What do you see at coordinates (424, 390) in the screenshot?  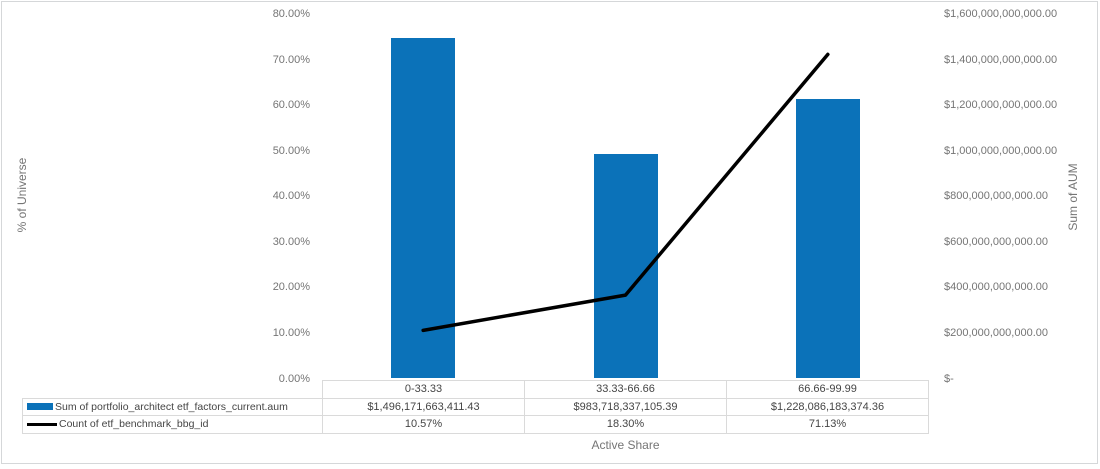 I see `table-header-cell: 0-33.33` at bounding box center [424, 390].